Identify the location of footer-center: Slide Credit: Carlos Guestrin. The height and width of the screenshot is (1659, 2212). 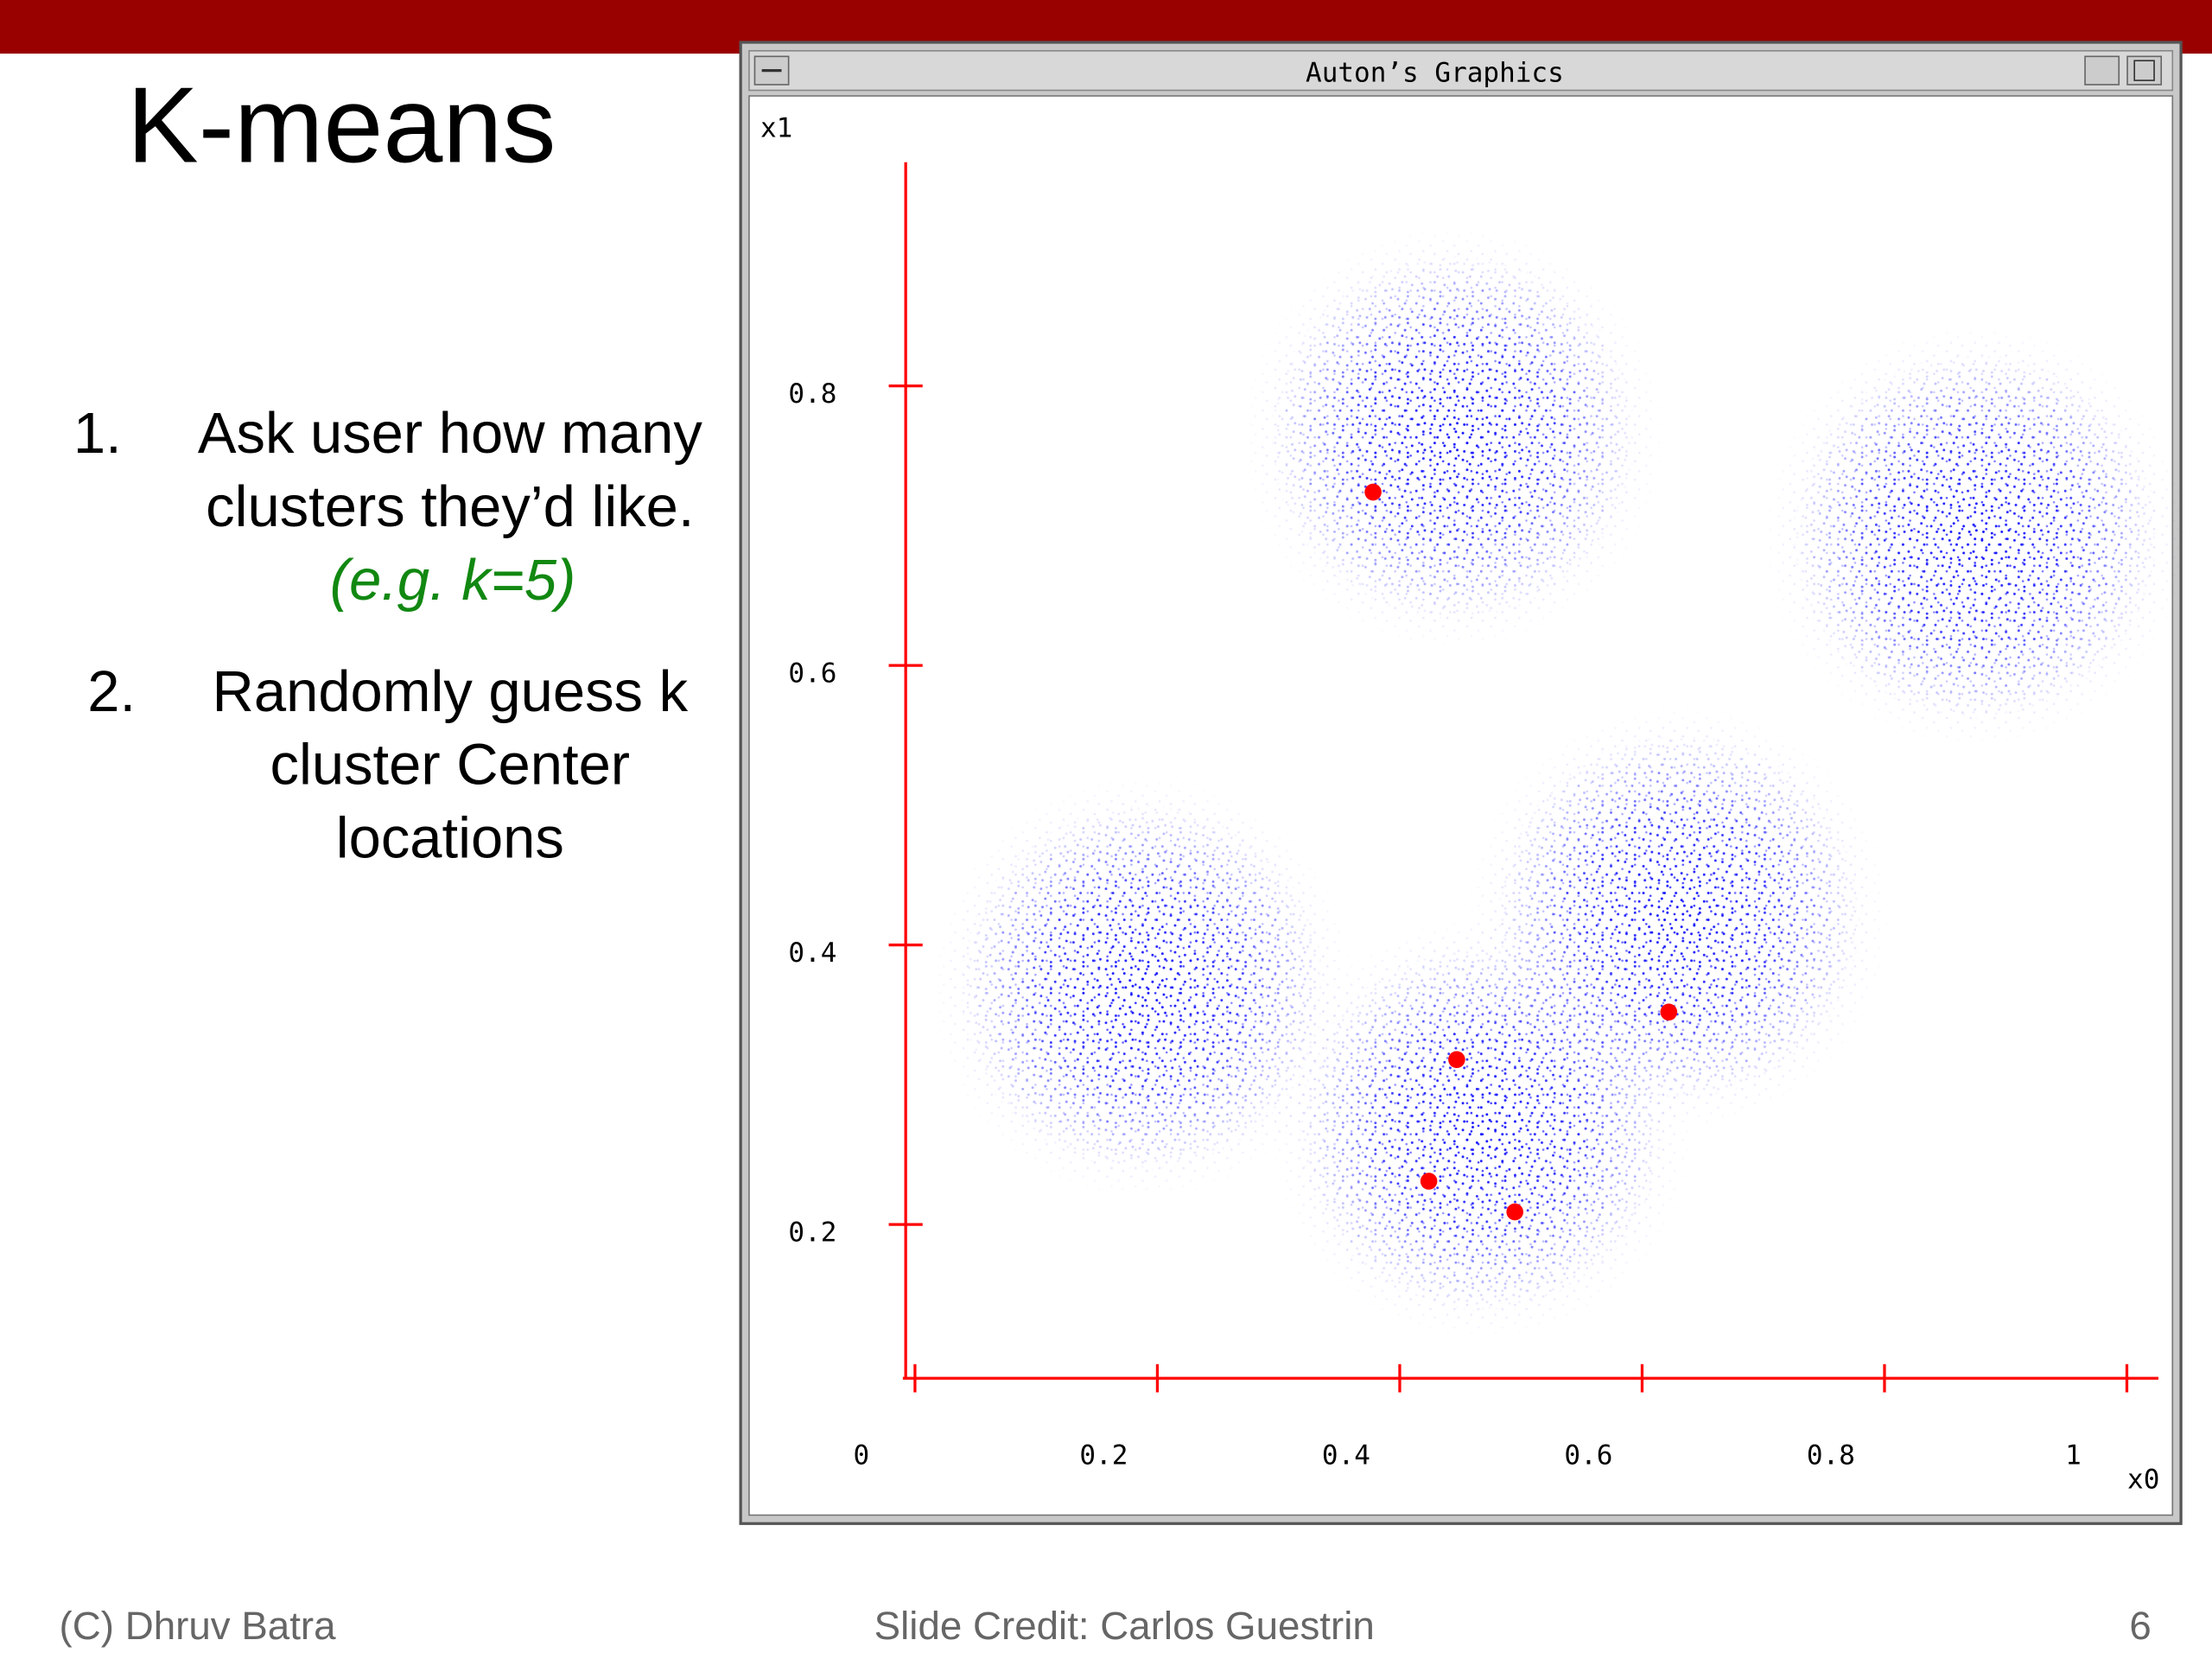
(1124, 1626).